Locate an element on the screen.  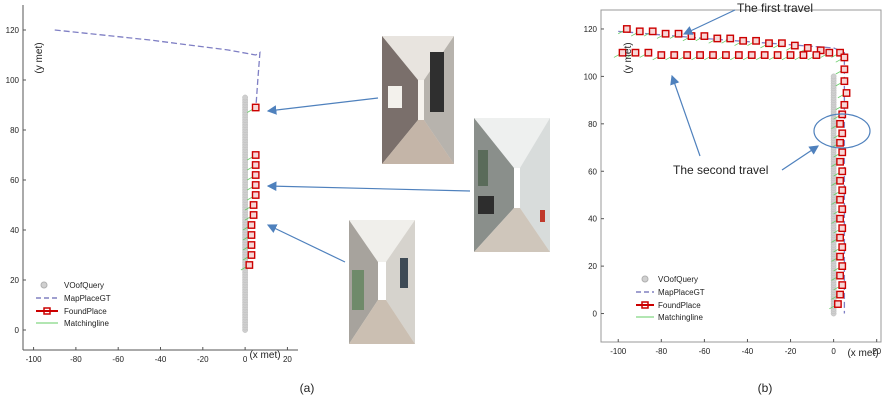
panel-b-legend-match: Matchingline is located at coordinates (680, 317).